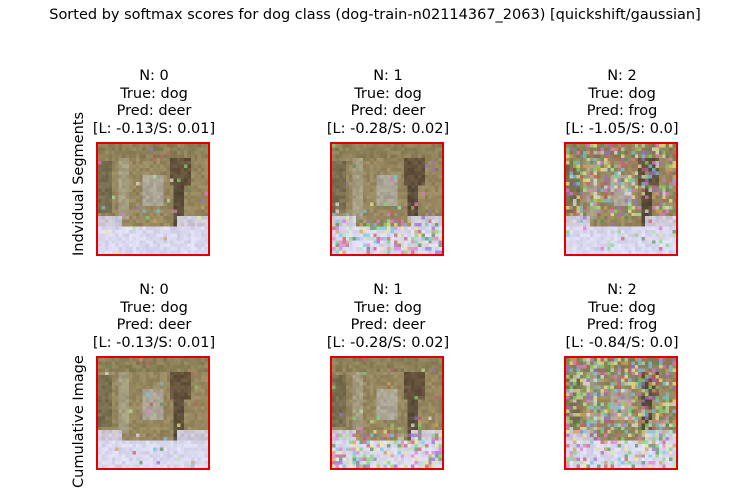  I want to click on row-label-cumulative-image: Cumulative Image, so click(79, 421).